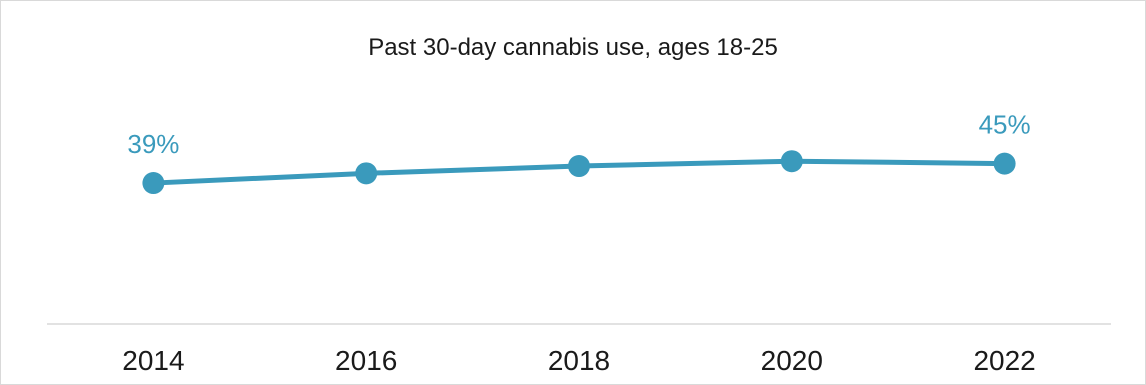 The height and width of the screenshot is (385, 1146). What do you see at coordinates (366, 360) in the screenshot?
I see `x-tick-label: 2016` at bounding box center [366, 360].